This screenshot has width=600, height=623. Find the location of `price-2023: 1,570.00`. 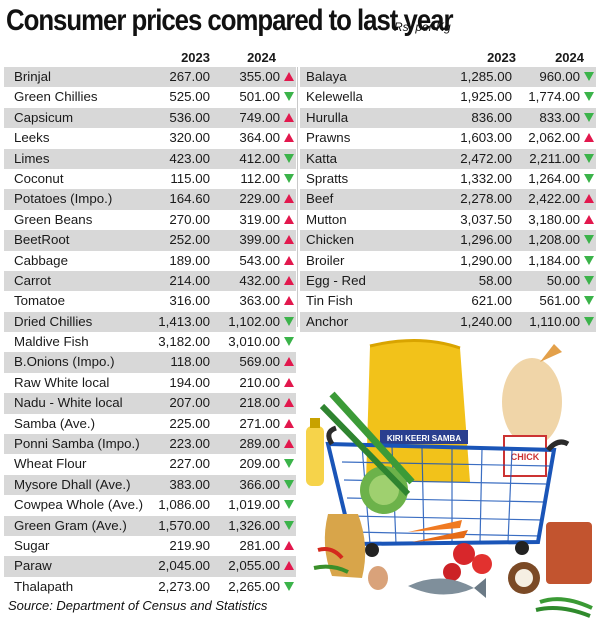

price-2023: 1,570.00 is located at coordinates (184, 525).